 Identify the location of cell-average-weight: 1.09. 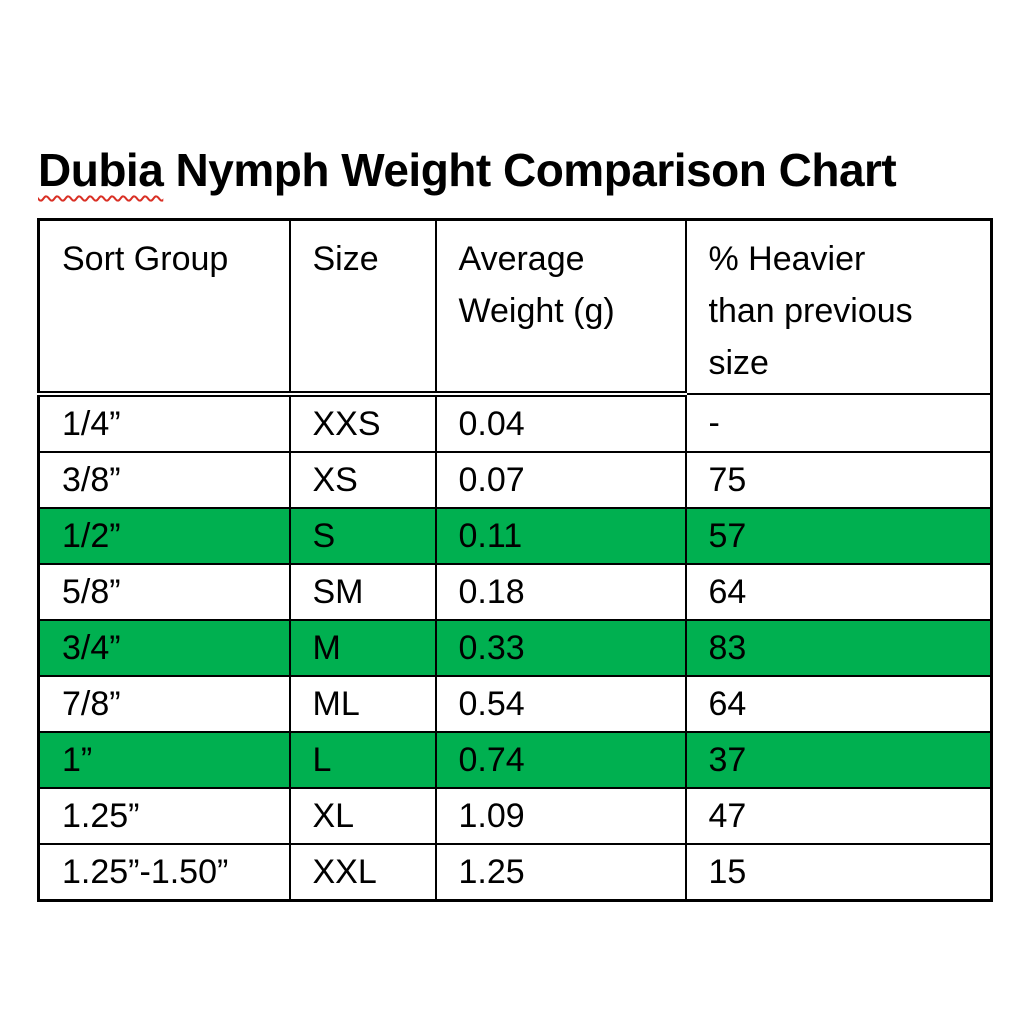
(560, 816).